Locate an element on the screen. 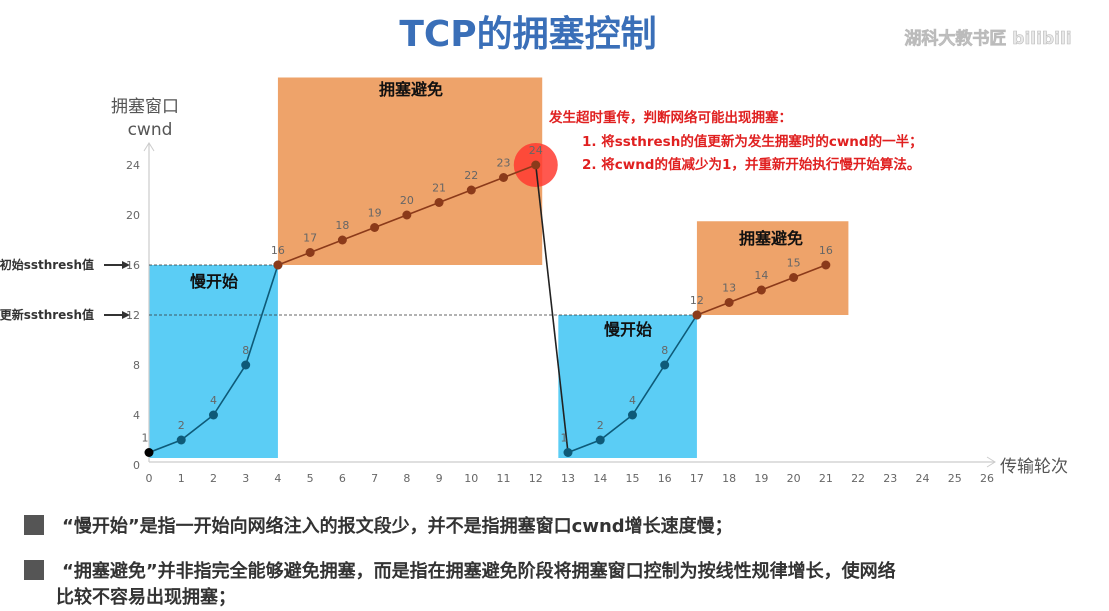 The width and height of the screenshot is (1109, 611). data-label: 13 is located at coordinates (729, 288).